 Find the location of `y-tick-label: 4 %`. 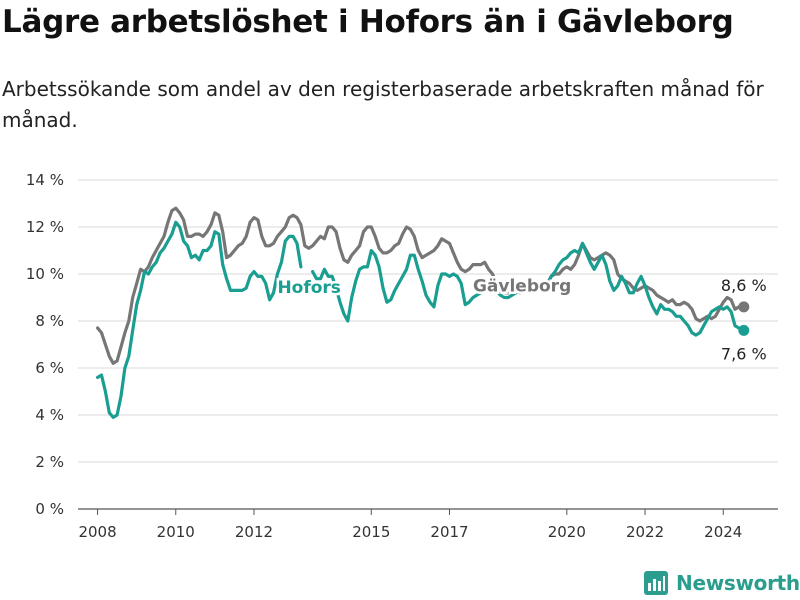

y-tick-label: 4 % is located at coordinates (49, 415).